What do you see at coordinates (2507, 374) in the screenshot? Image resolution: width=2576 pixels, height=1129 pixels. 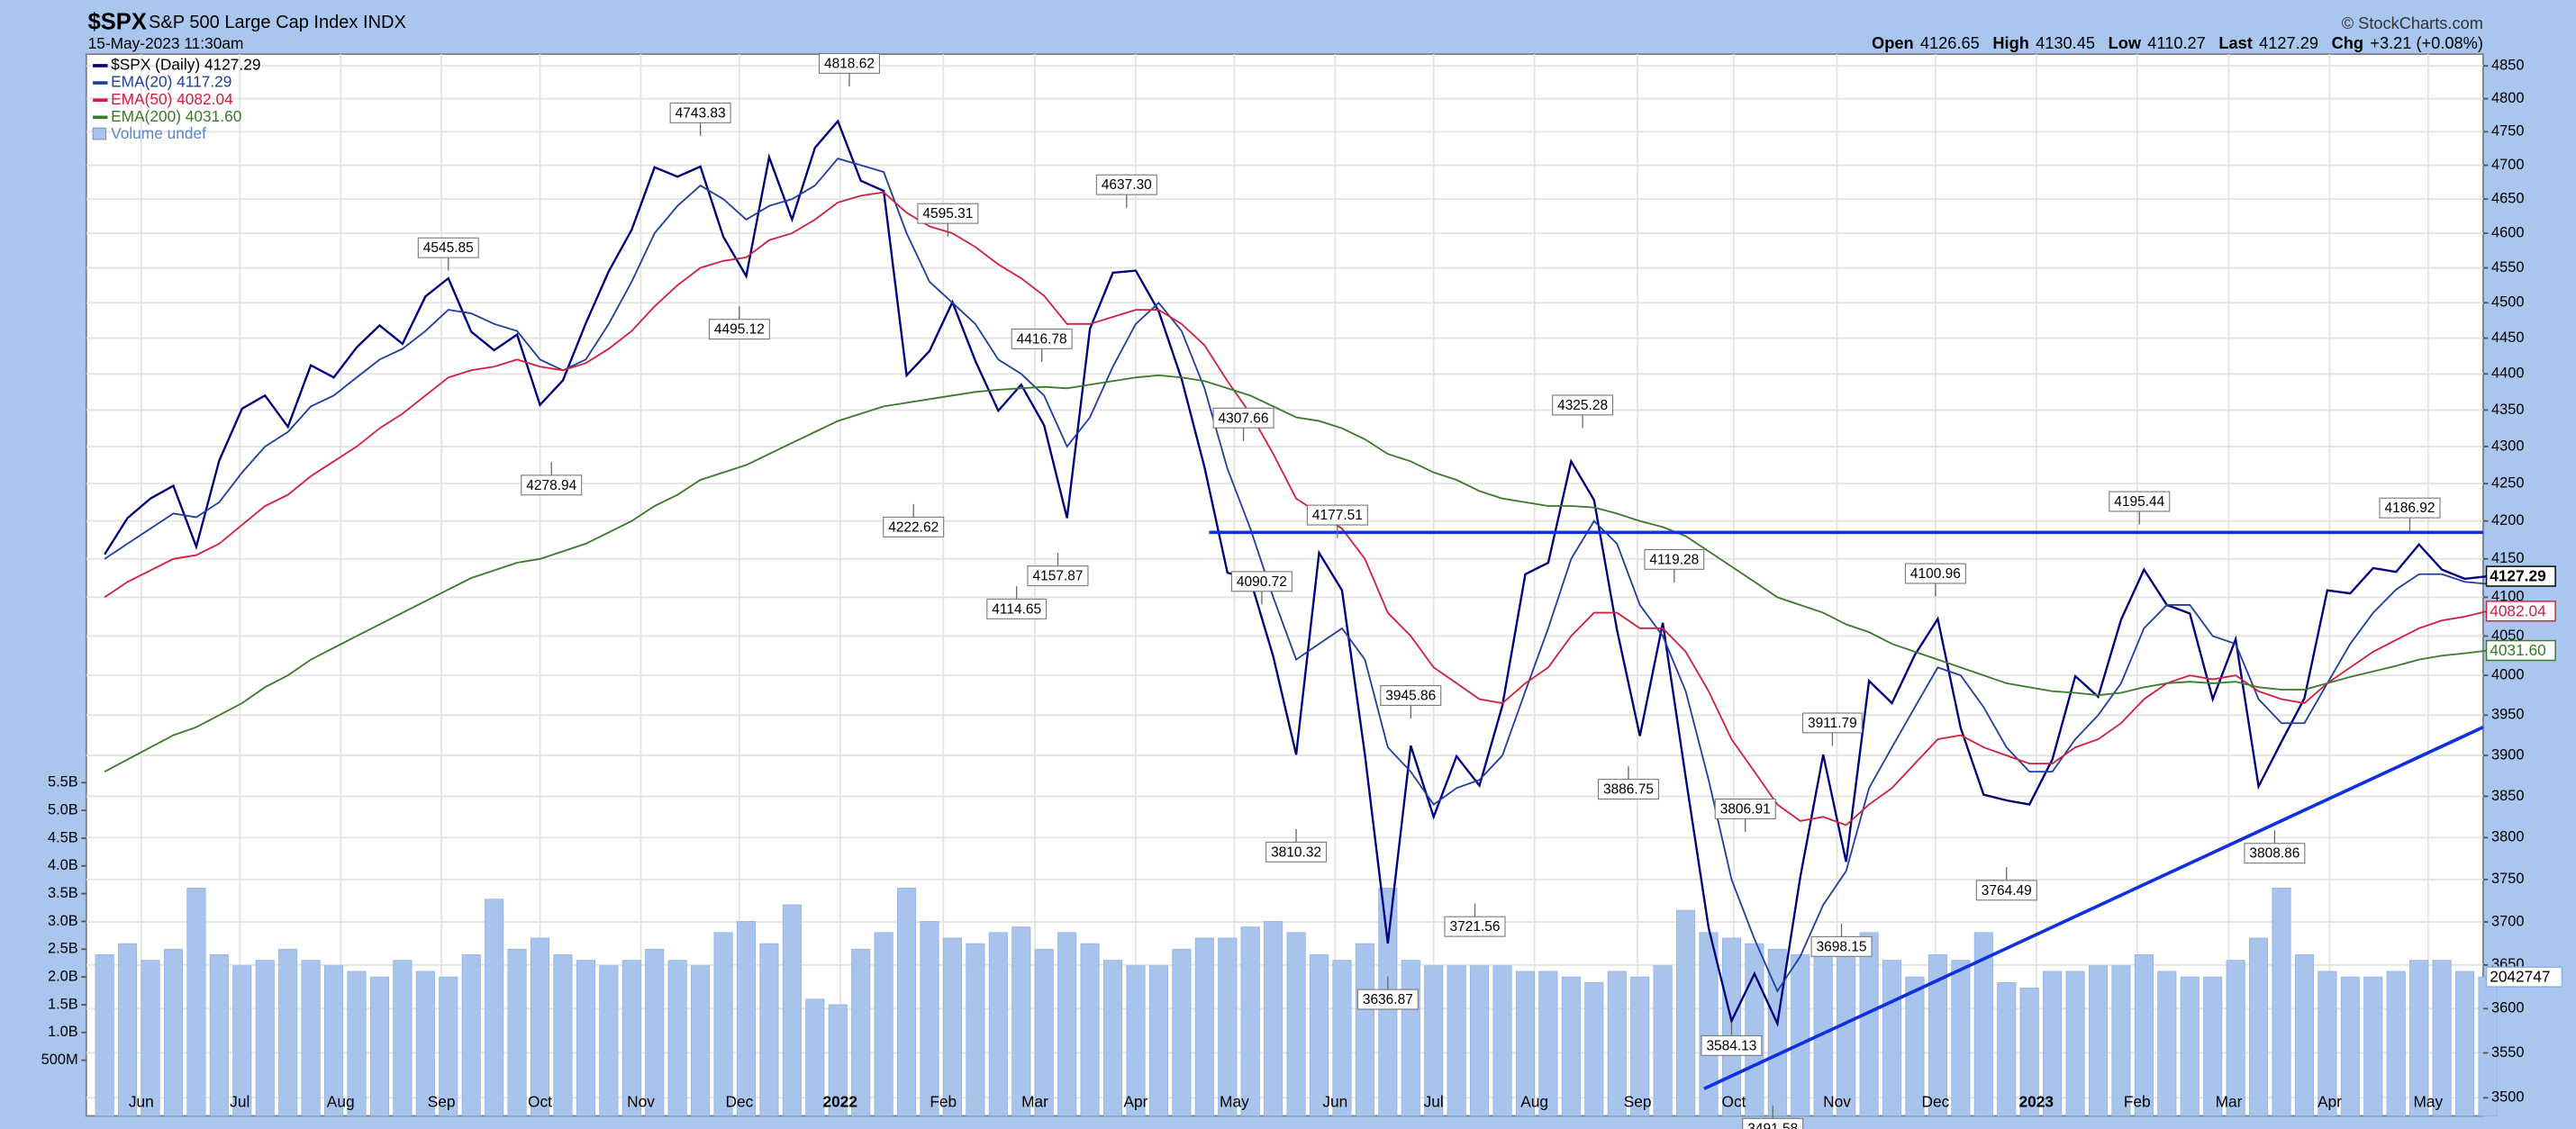 I see `y-tick-label: 4400` at bounding box center [2507, 374].